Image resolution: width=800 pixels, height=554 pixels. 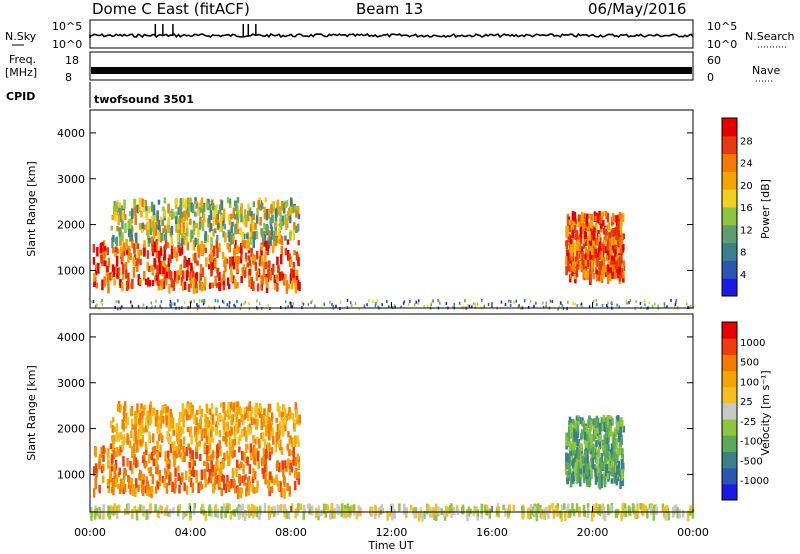 I want to click on noise-trace, so click(x=391, y=31).